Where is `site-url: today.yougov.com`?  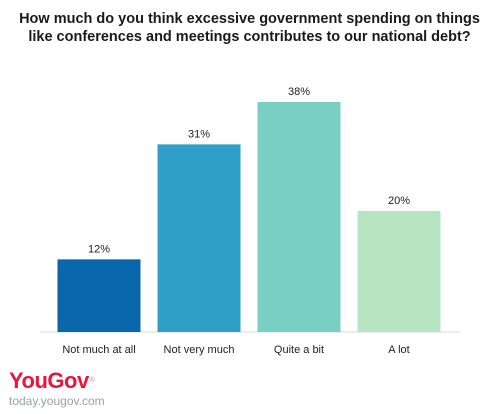
site-url: today.yougov.com is located at coordinates (57, 401).